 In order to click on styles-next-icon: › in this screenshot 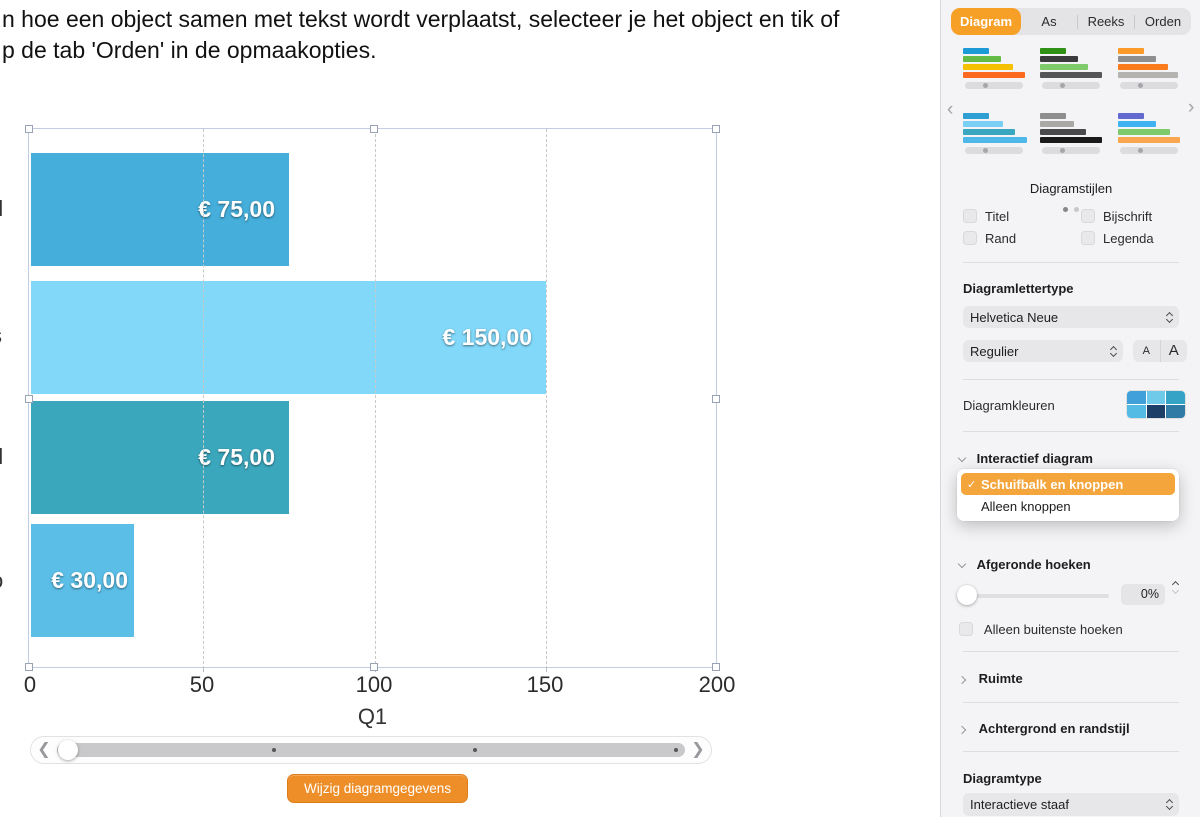, I will do `click(1191, 107)`.